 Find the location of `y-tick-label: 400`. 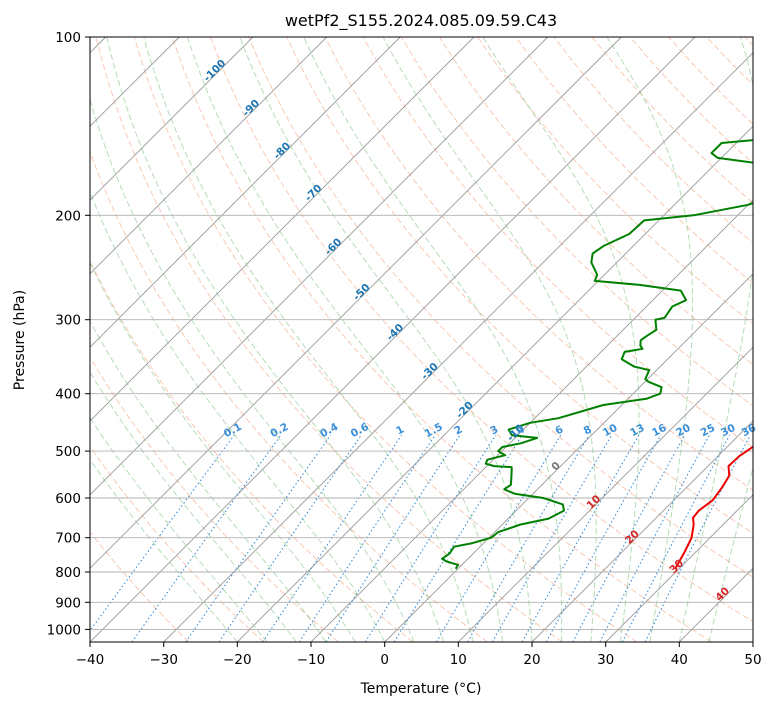

y-tick-label: 400 is located at coordinates (68, 395).